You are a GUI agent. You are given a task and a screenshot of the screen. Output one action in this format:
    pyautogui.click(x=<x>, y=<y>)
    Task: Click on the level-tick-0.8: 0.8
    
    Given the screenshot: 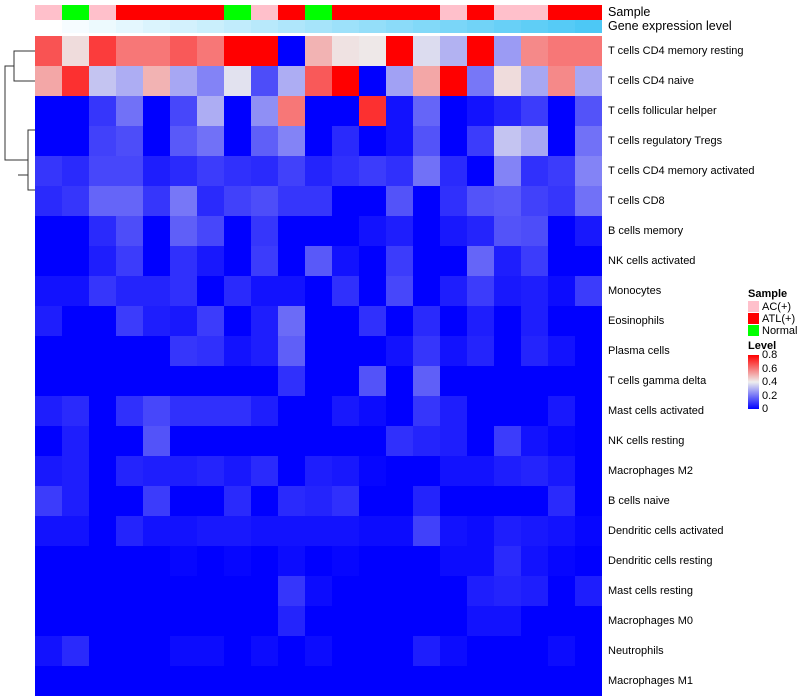 What is the action you would take?
    pyautogui.click(x=770, y=355)
    